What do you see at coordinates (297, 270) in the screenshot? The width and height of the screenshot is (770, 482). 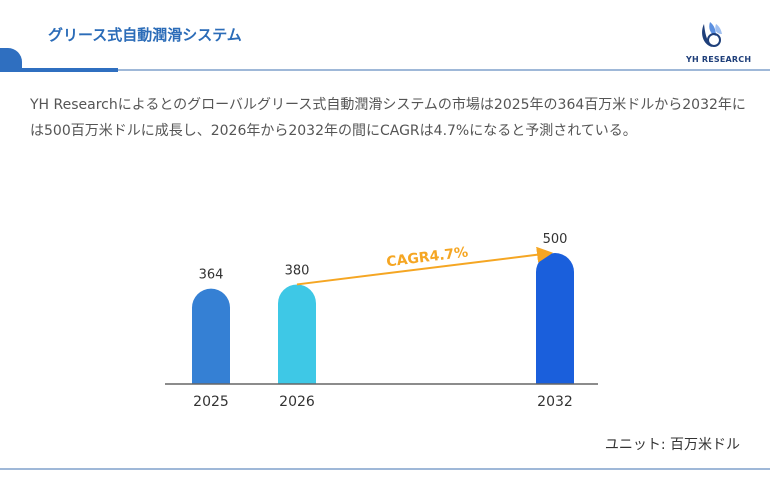 I see `value-label: 380` at bounding box center [297, 270].